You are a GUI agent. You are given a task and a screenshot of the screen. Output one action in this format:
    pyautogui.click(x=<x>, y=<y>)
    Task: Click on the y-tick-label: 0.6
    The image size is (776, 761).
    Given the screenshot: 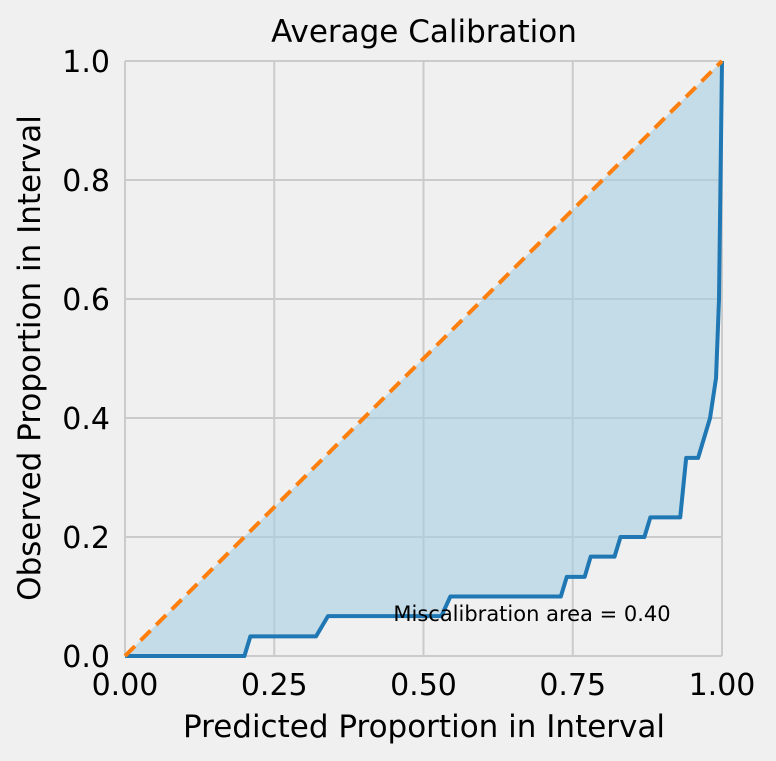 What is the action you would take?
    pyautogui.click(x=86, y=300)
    